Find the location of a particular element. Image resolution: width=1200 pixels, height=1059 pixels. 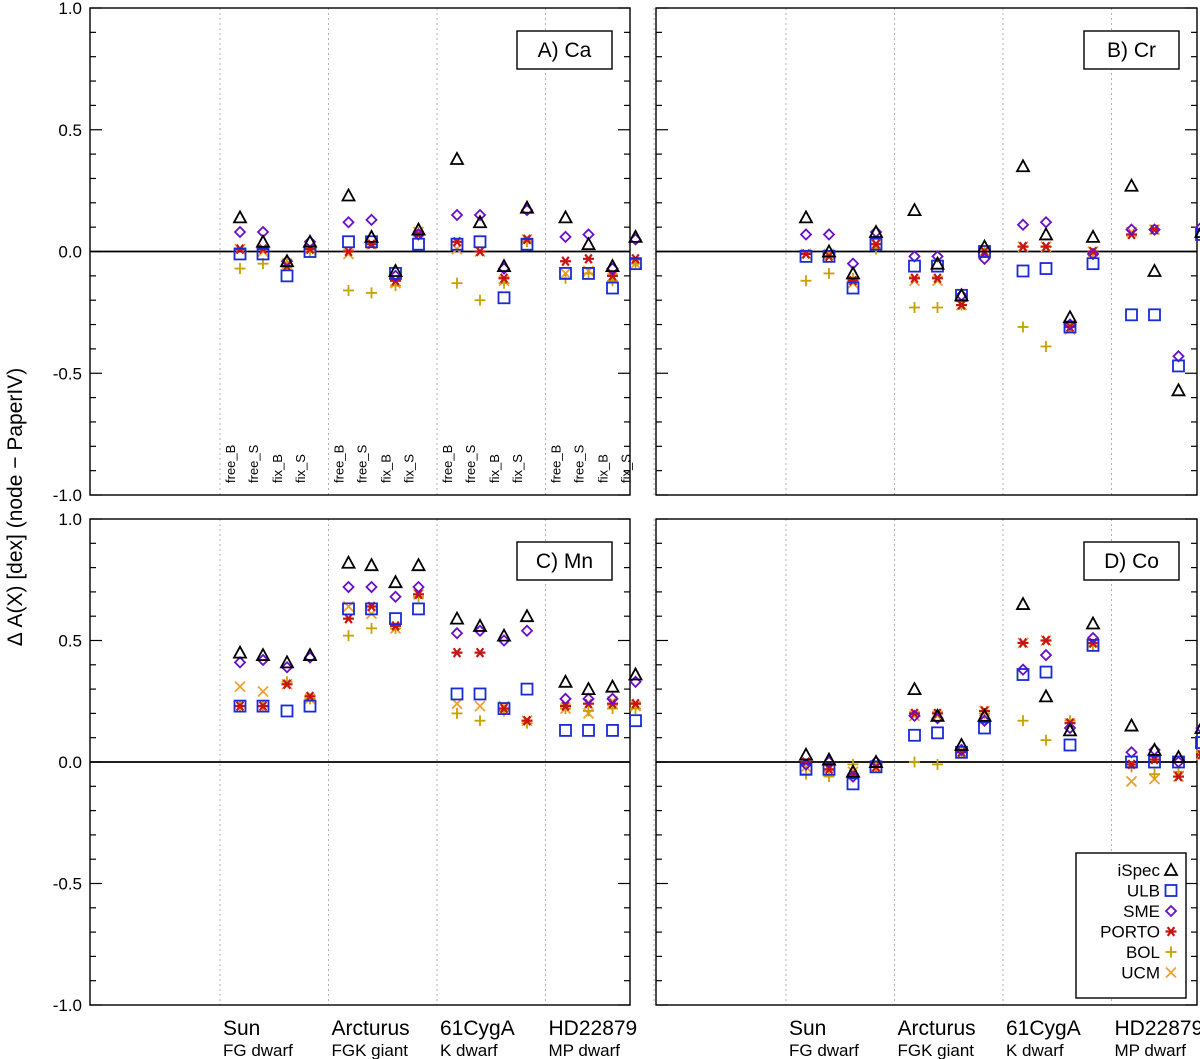

y-tick-label: -0.5 is located at coordinates (67, 884).